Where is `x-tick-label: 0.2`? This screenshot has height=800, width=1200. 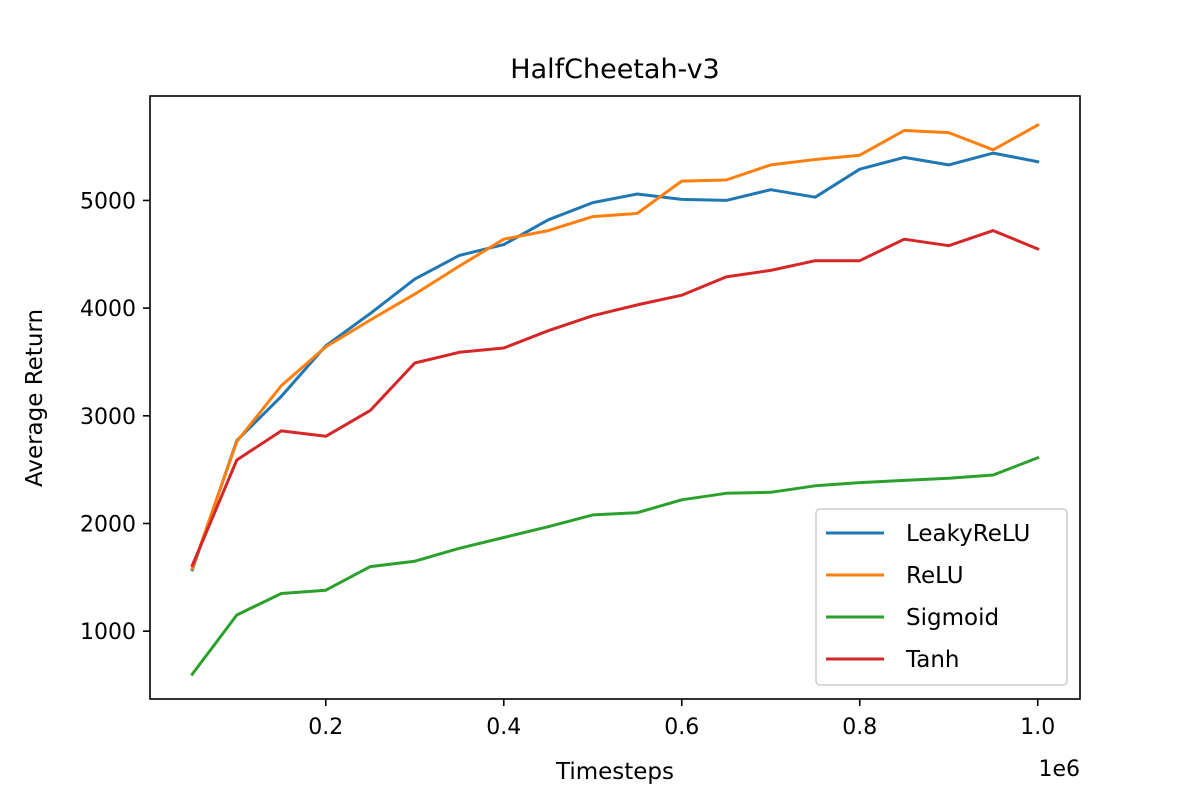 x-tick-label: 0.2 is located at coordinates (325, 727).